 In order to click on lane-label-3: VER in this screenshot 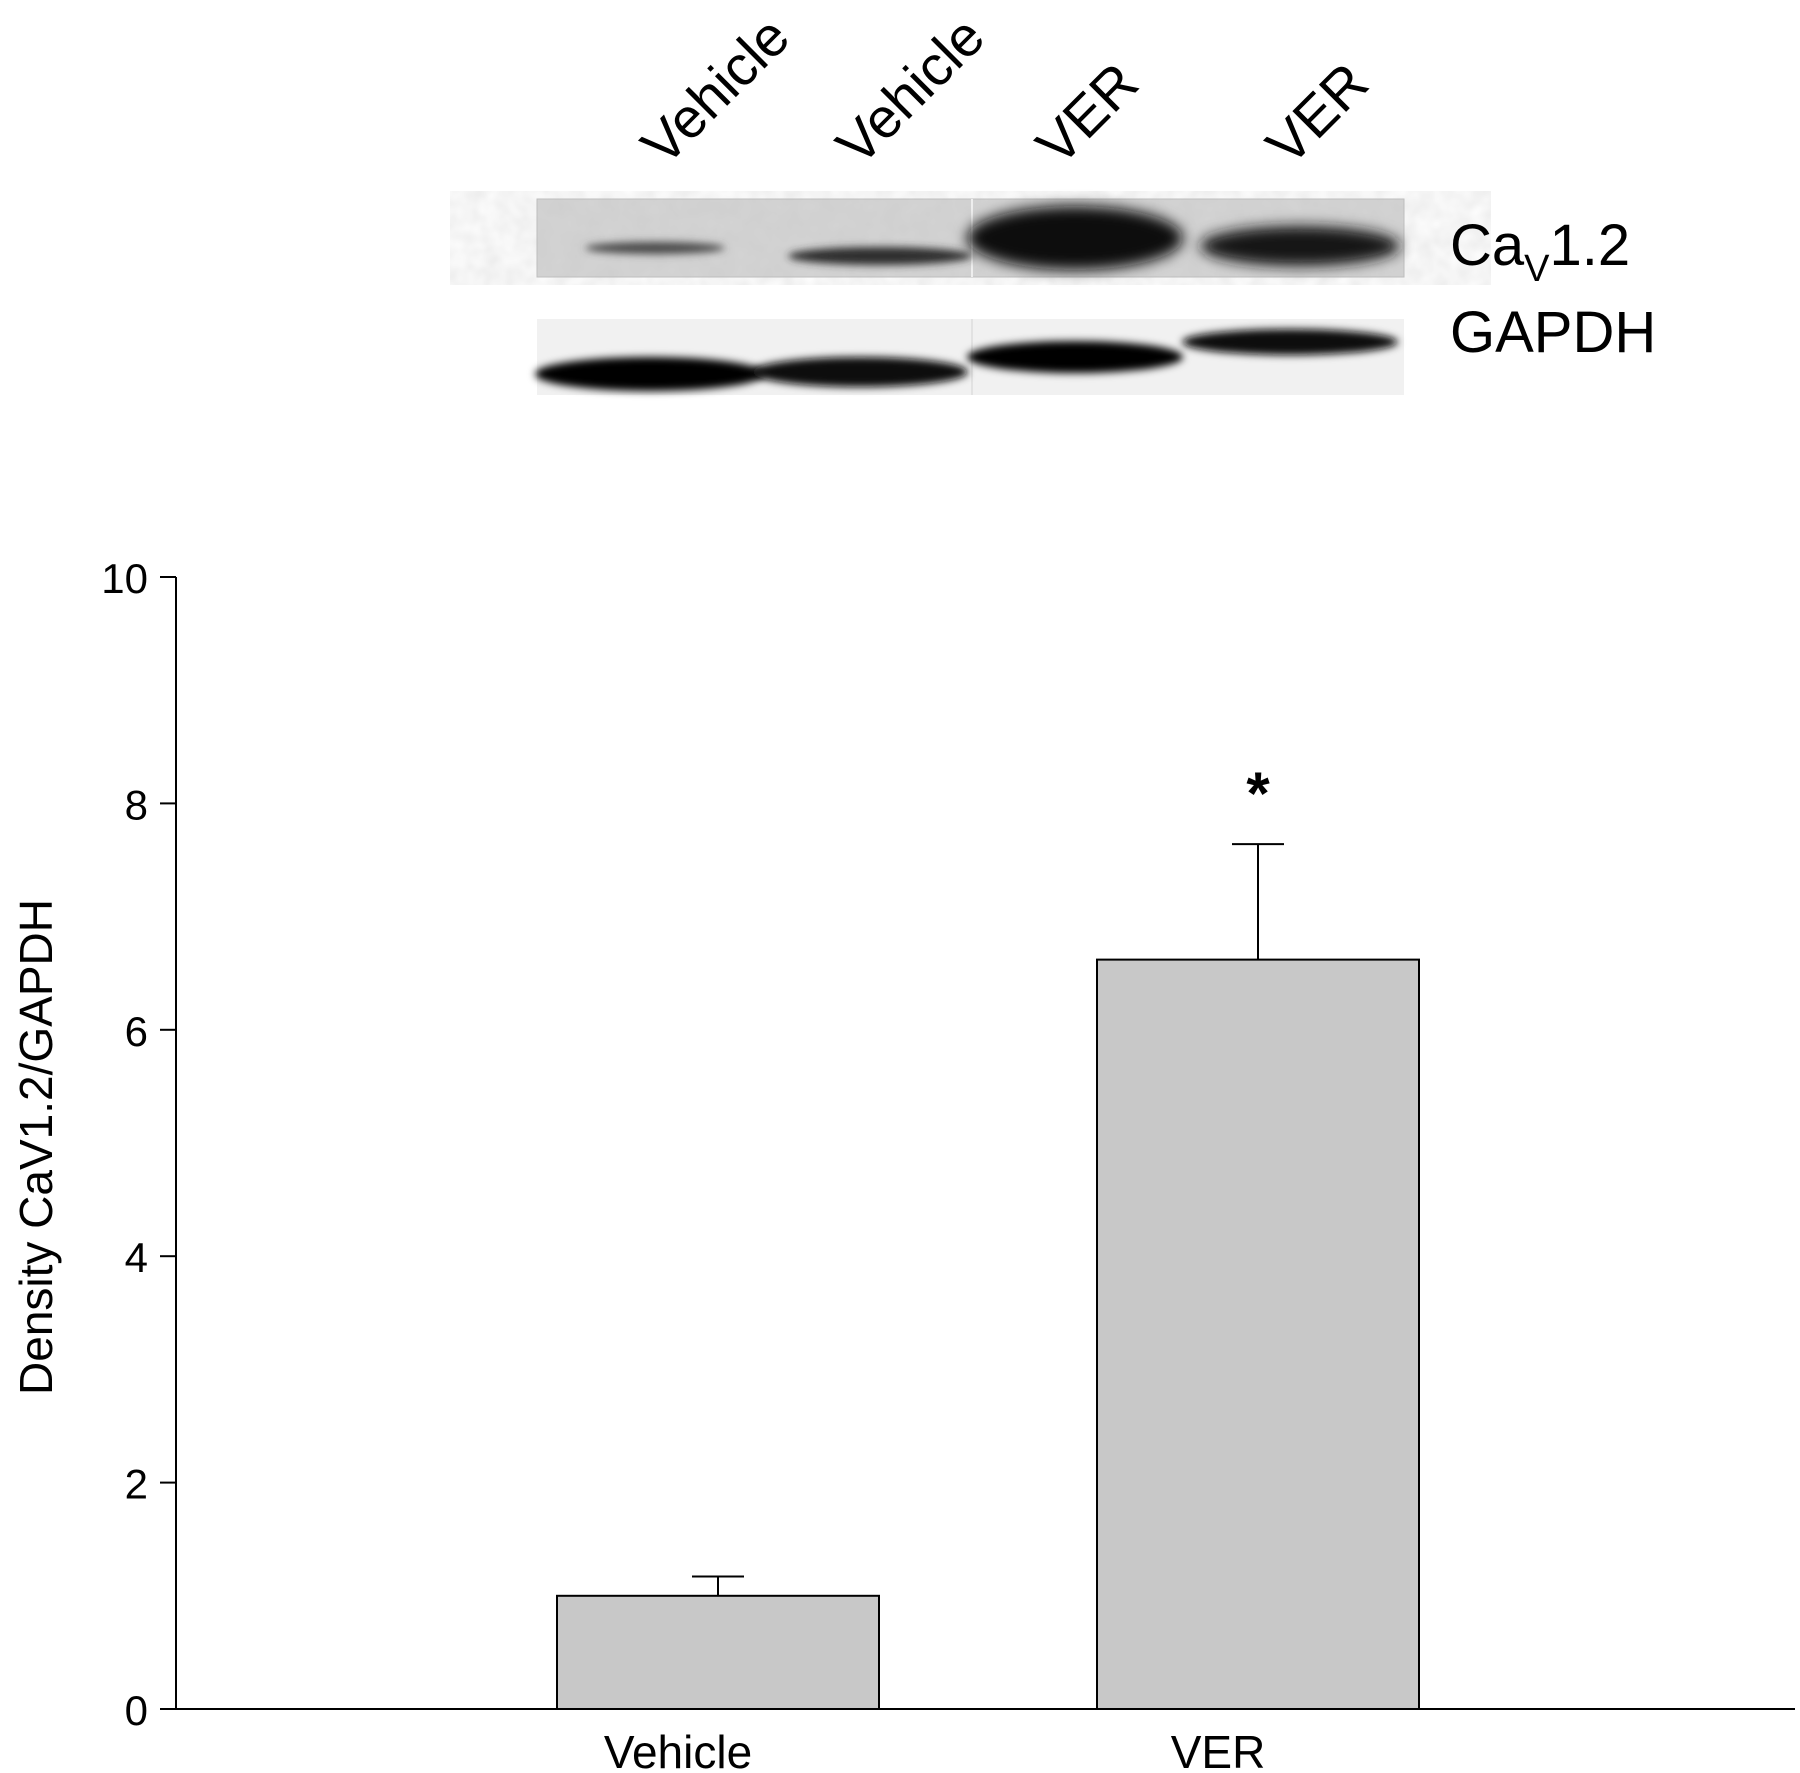, I will do `click(1087, 114)`.